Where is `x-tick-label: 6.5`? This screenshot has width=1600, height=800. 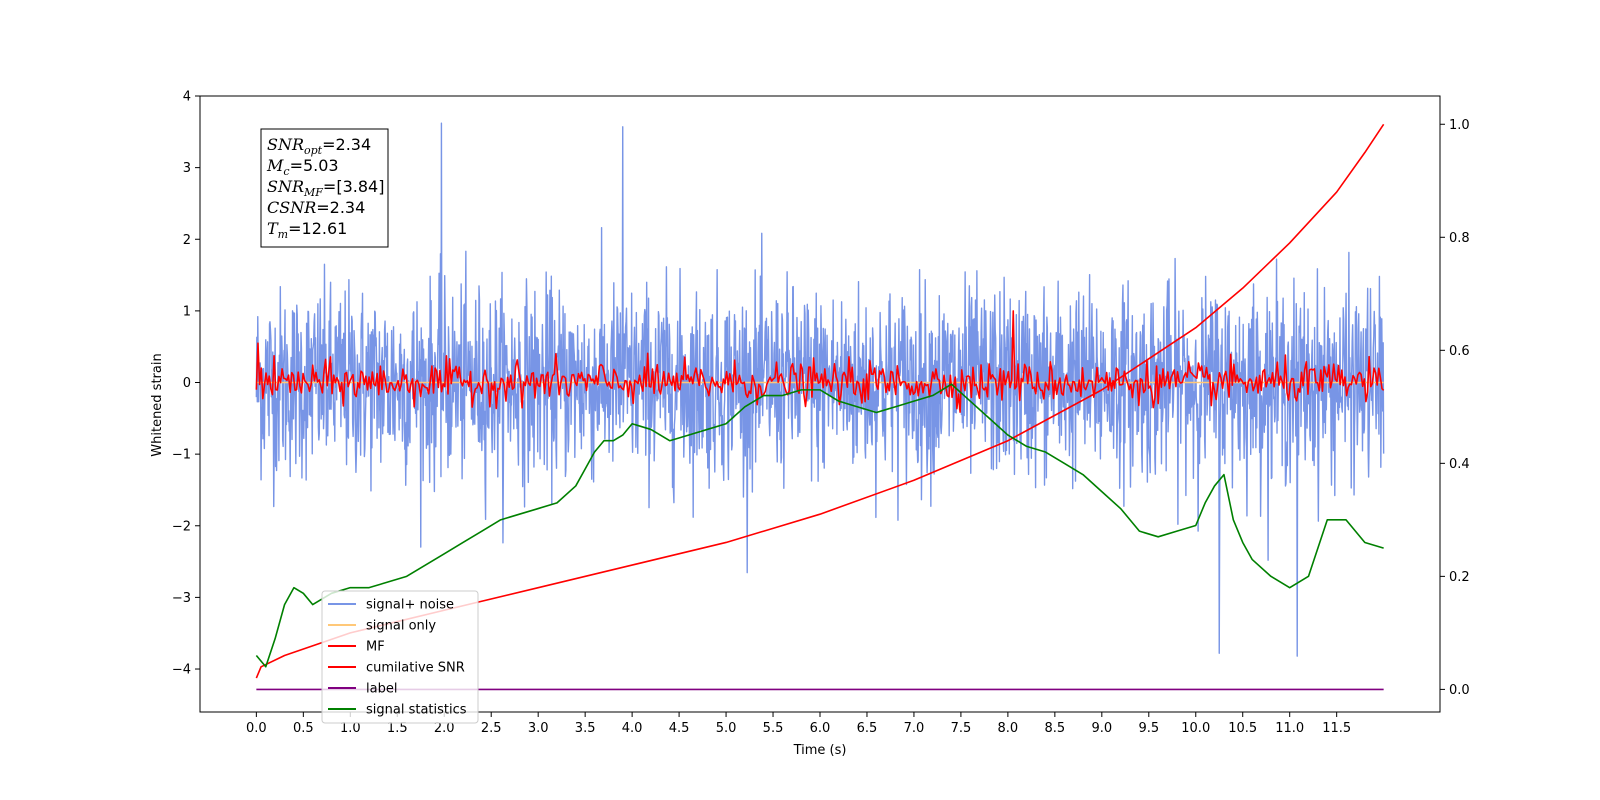
x-tick-label: 6.5 is located at coordinates (867, 728).